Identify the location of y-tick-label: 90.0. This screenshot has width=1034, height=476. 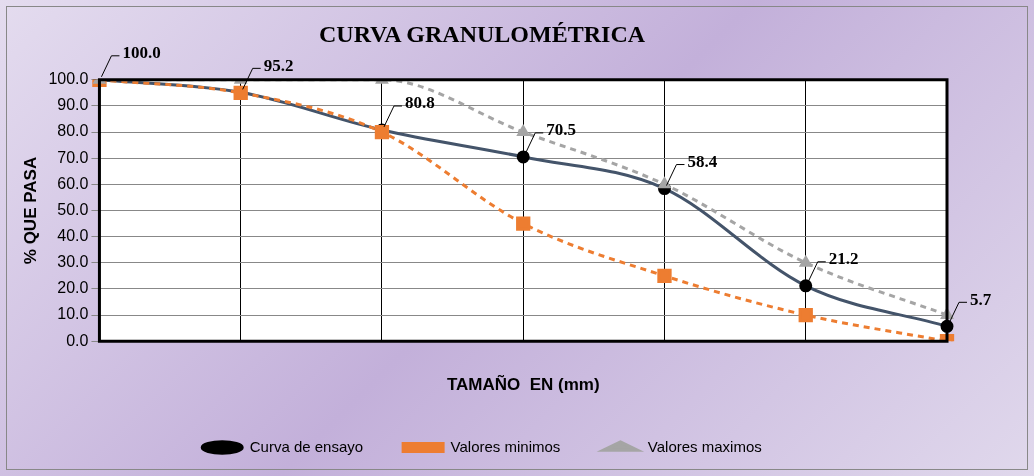
(73, 105).